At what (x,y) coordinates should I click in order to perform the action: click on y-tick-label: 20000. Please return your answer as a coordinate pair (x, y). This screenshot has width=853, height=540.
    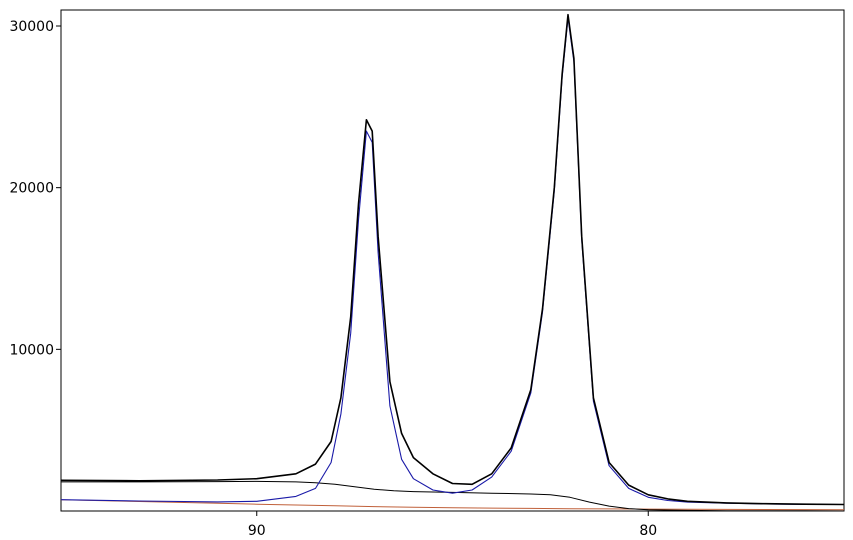
    Looking at the image, I should click on (31, 189).